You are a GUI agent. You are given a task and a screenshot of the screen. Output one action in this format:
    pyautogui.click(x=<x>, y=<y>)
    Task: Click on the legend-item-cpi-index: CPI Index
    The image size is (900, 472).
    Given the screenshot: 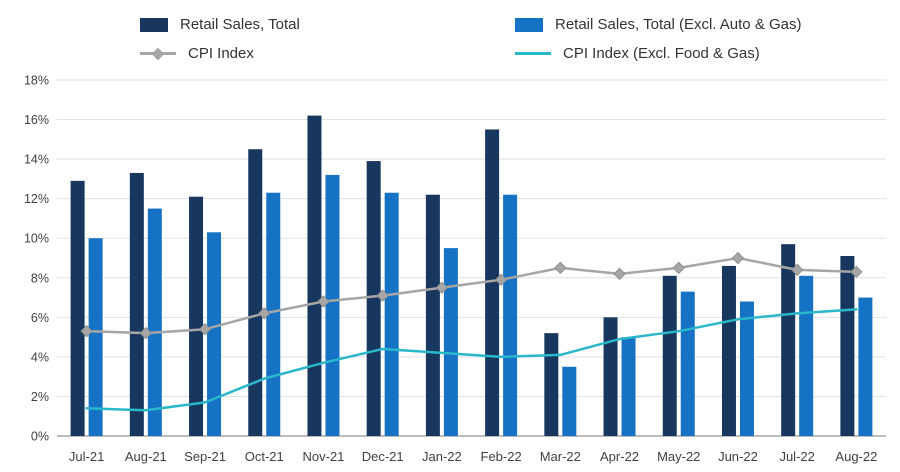 What is the action you would take?
    pyautogui.click(x=220, y=53)
    